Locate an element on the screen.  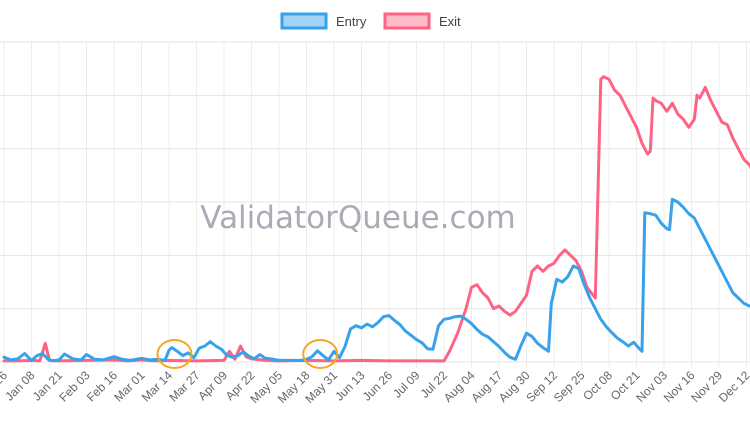
x-tick-label: Dec 12 is located at coordinates (733, 386).